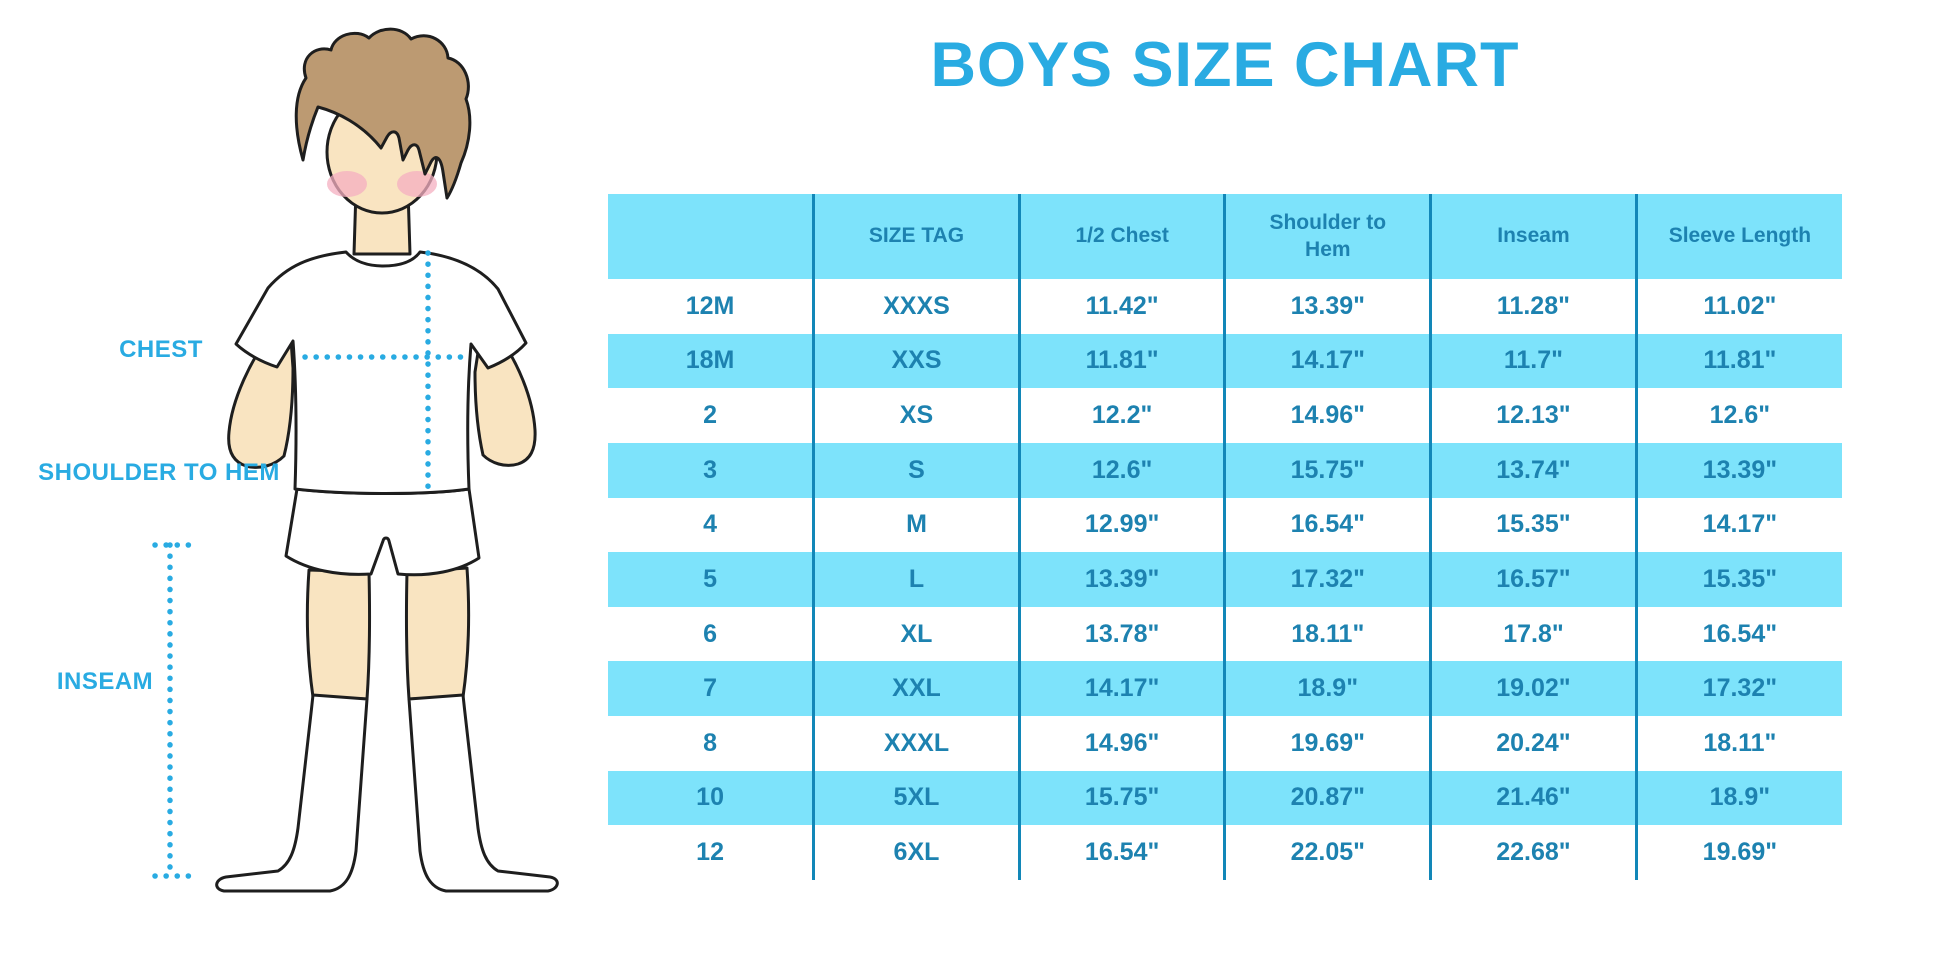 This screenshot has height=973, width=1946. I want to click on table-cell: 6, so click(711, 634).